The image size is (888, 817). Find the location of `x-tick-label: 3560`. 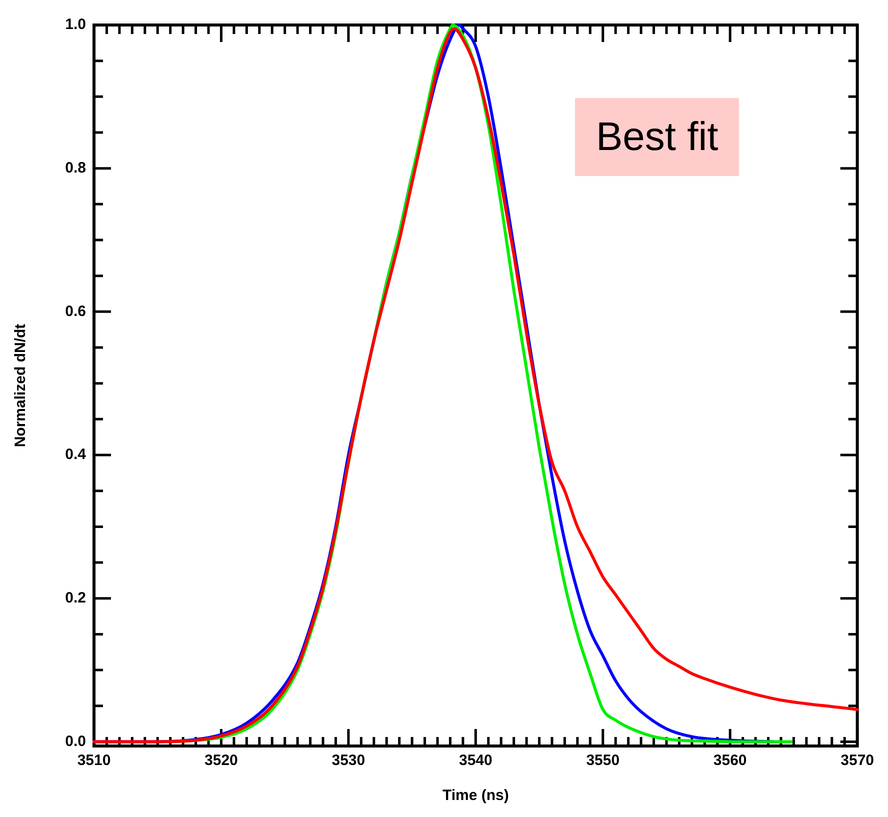

x-tick-label: 3560 is located at coordinates (730, 761).